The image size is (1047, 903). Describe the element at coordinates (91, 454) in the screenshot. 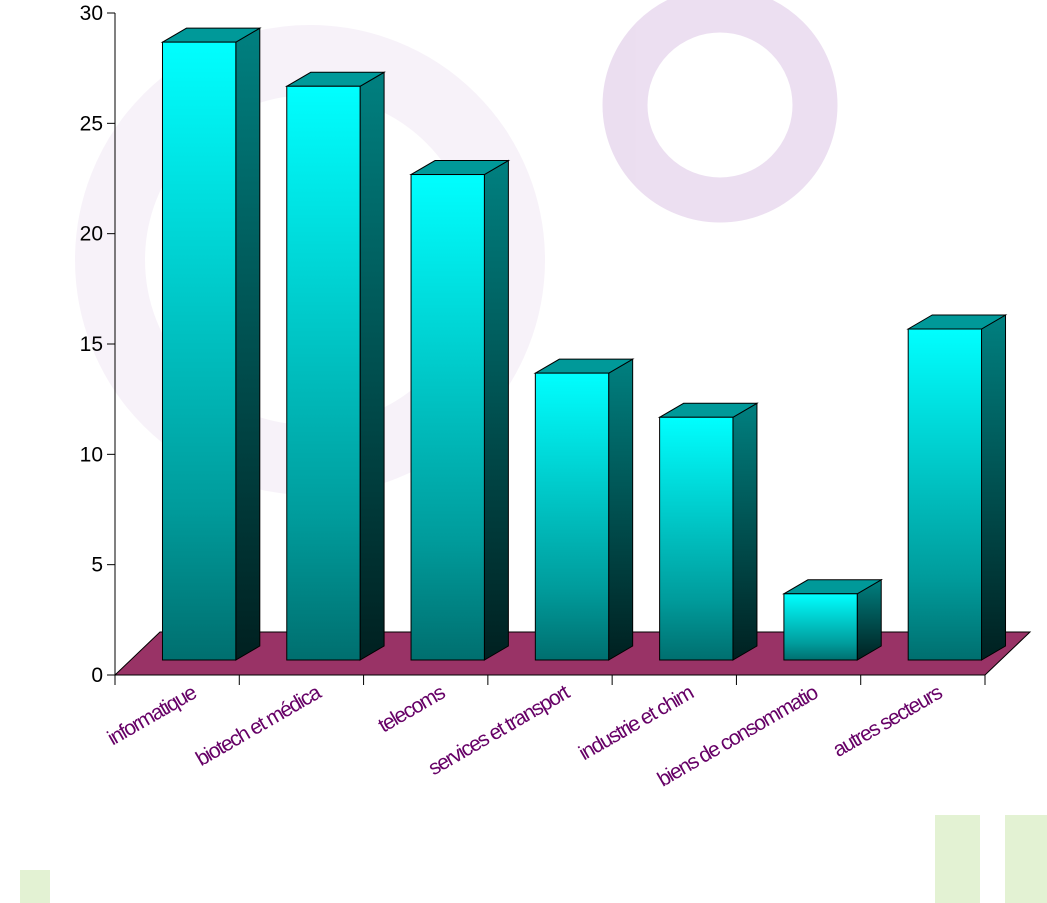

I see `y-tick-label: 10` at that location.